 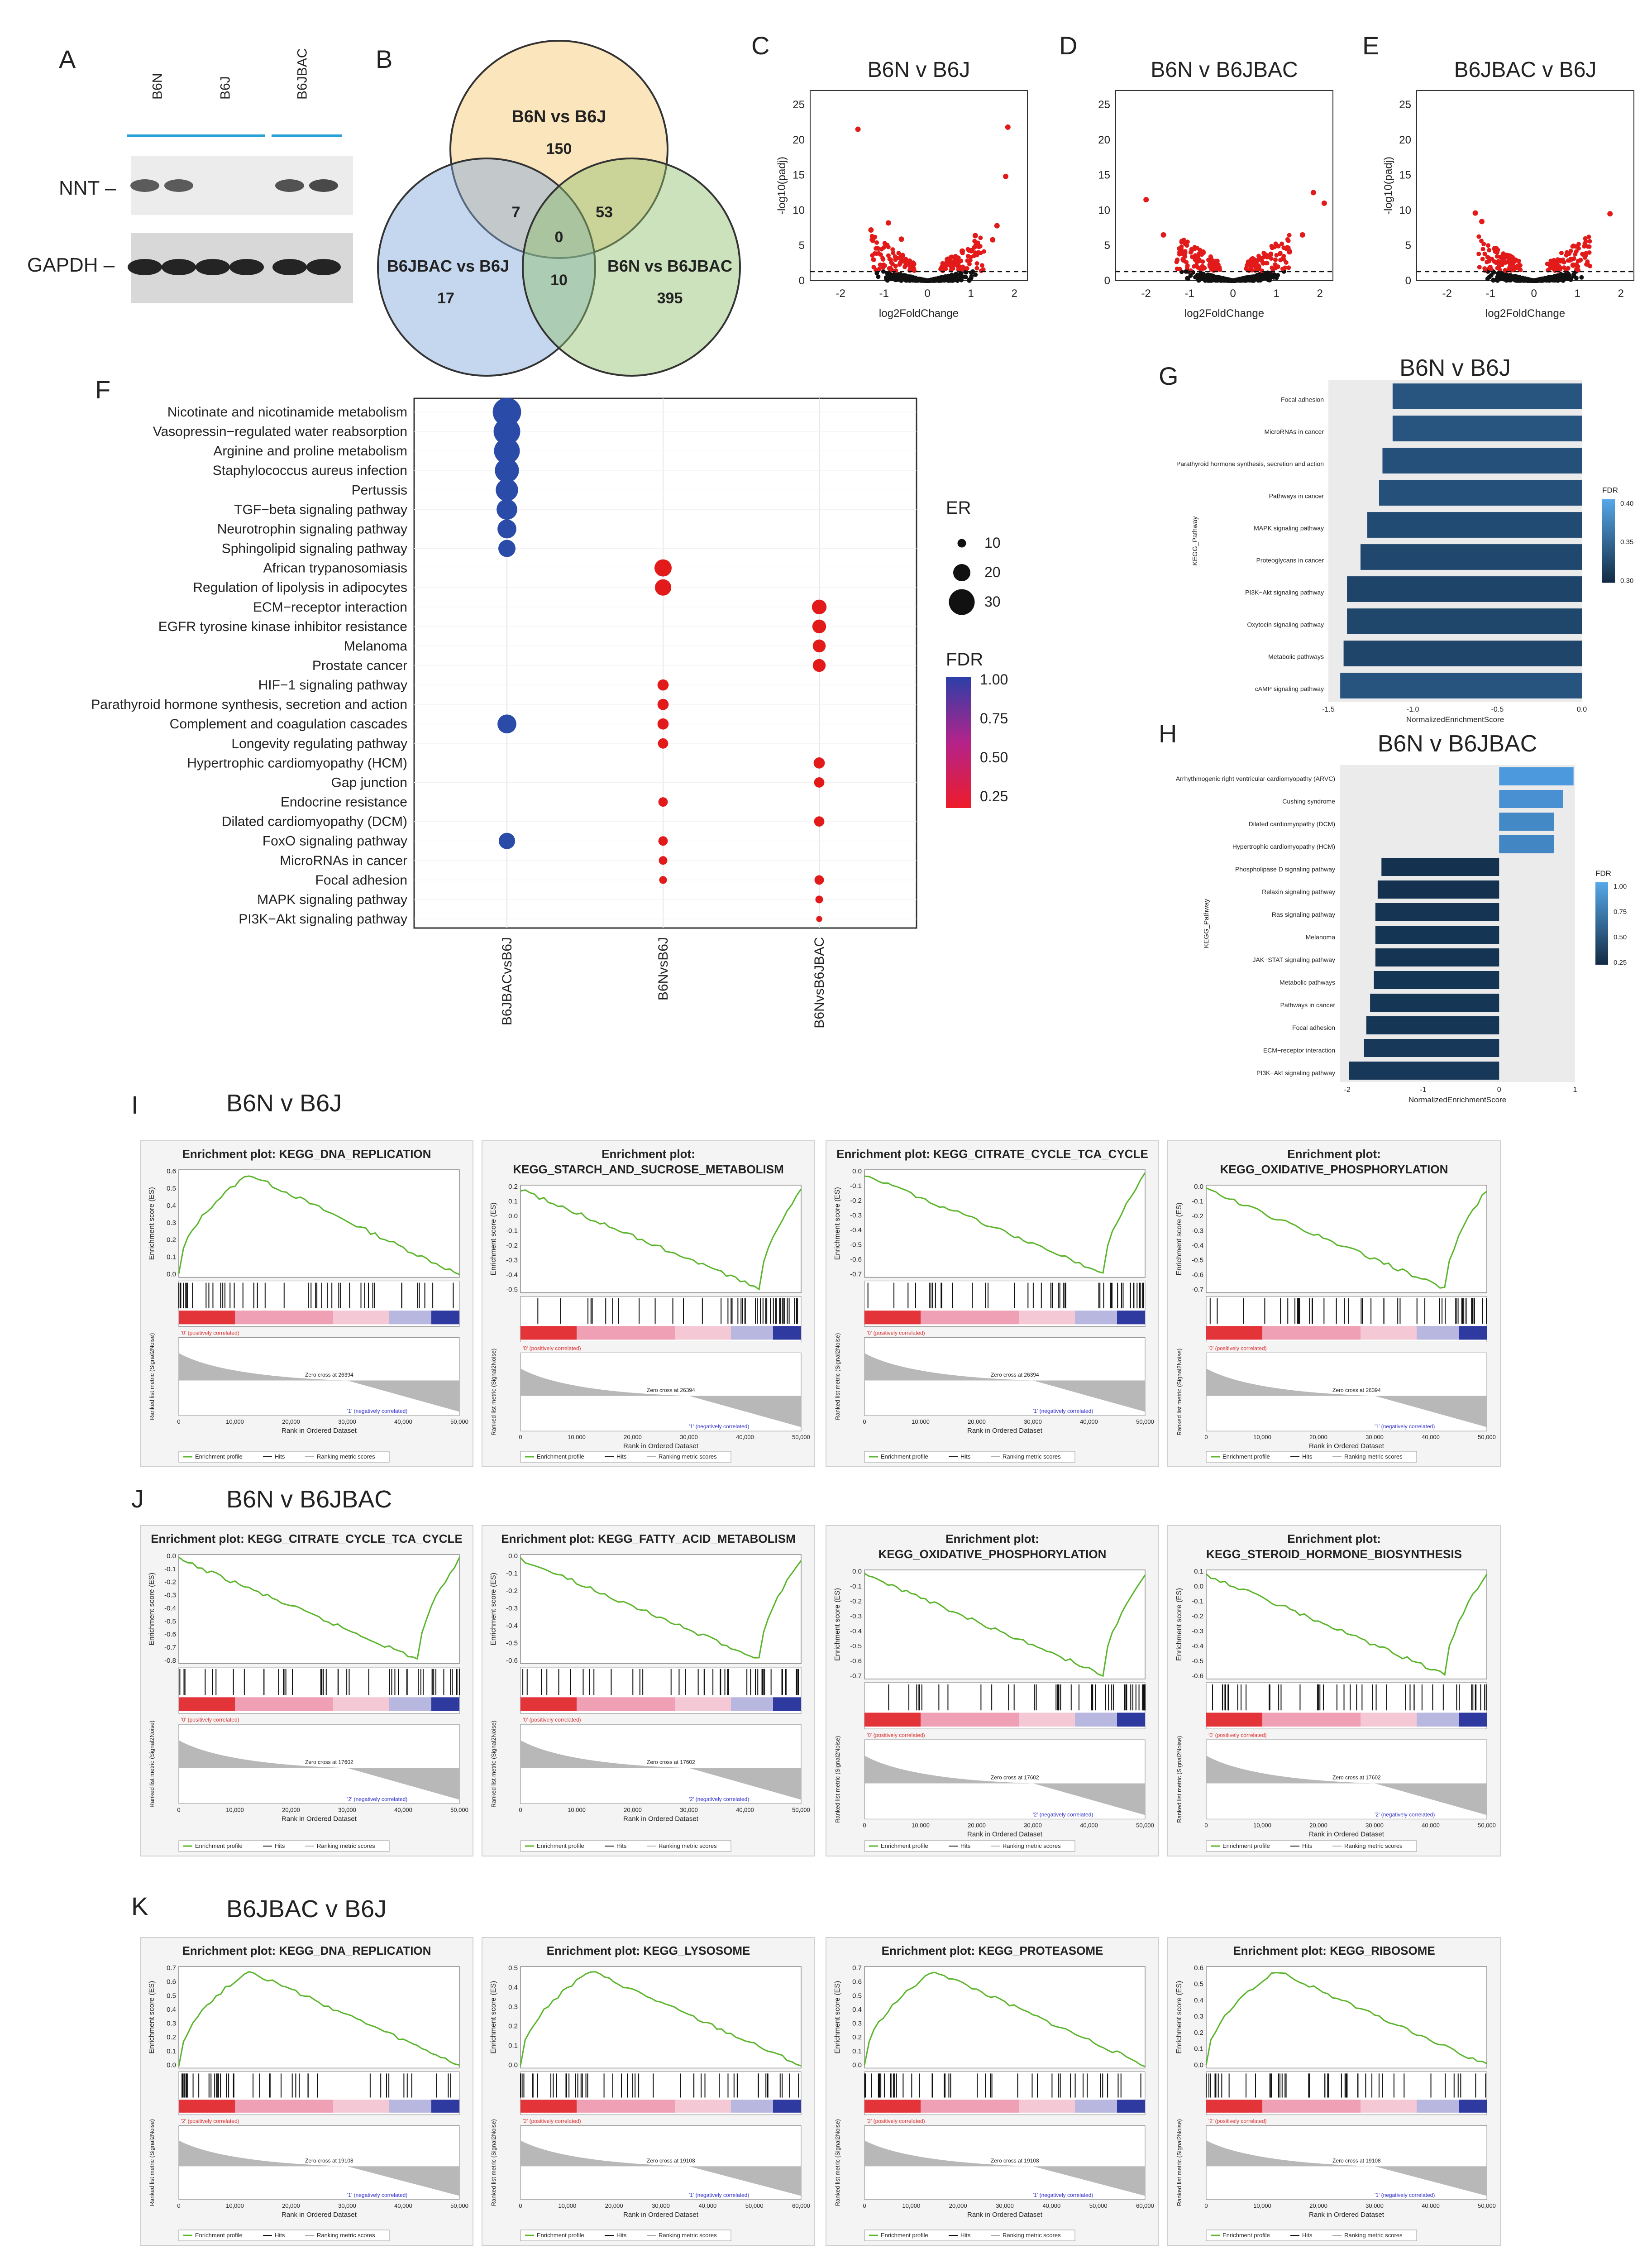 What do you see at coordinates (994, 796) in the screenshot?
I see `dotplot-legend-color-tick: 0.25` at bounding box center [994, 796].